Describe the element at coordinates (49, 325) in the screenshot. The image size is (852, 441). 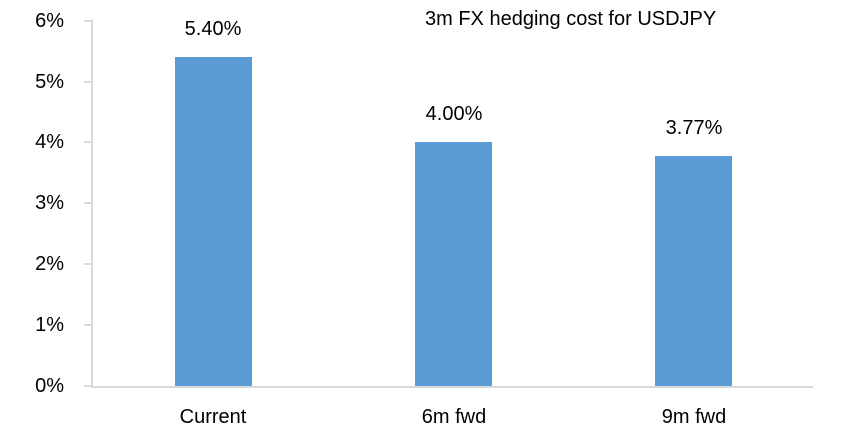
I see `y-tick-label: 1%` at that location.